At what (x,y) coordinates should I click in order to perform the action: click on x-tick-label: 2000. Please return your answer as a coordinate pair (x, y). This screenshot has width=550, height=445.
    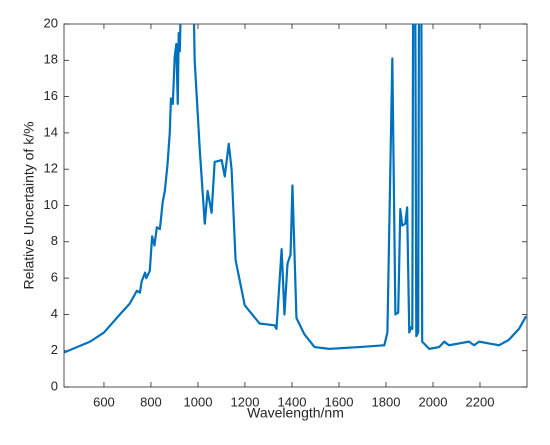
    Looking at the image, I should click on (433, 401).